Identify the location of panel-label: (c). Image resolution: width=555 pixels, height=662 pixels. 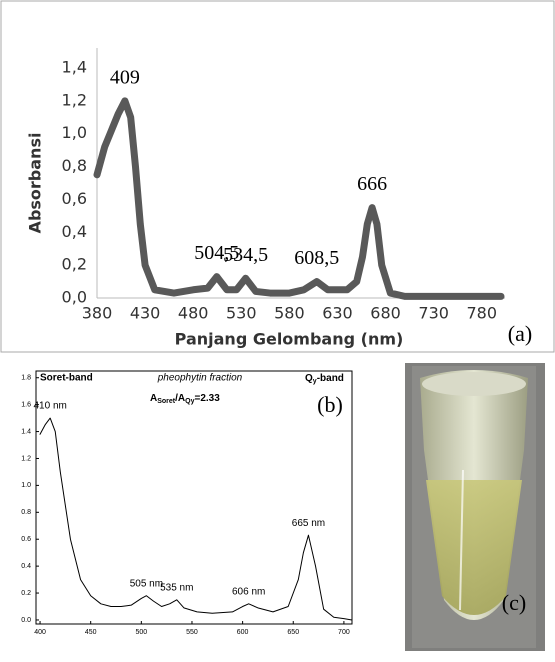
(514, 602).